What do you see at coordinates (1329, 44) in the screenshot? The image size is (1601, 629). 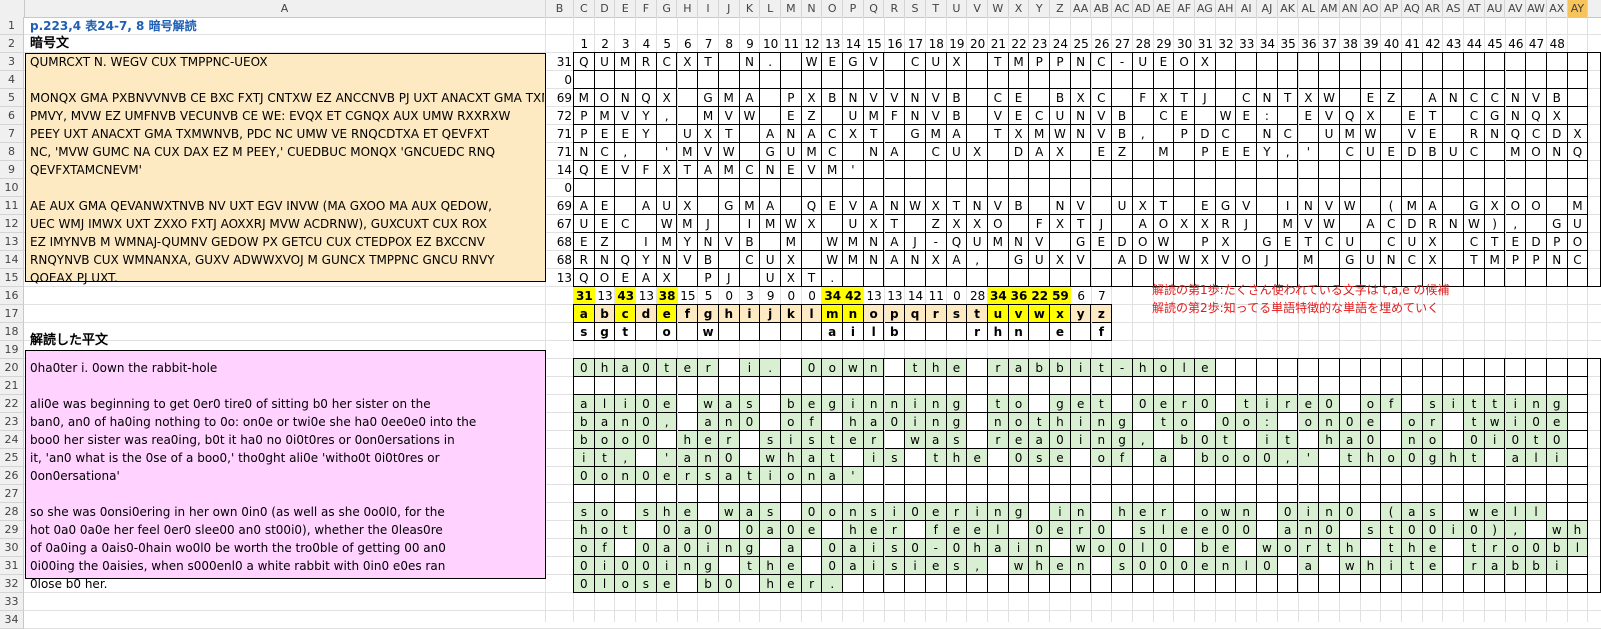 I see `index-number: 37` at bounding box center [1329, 44].